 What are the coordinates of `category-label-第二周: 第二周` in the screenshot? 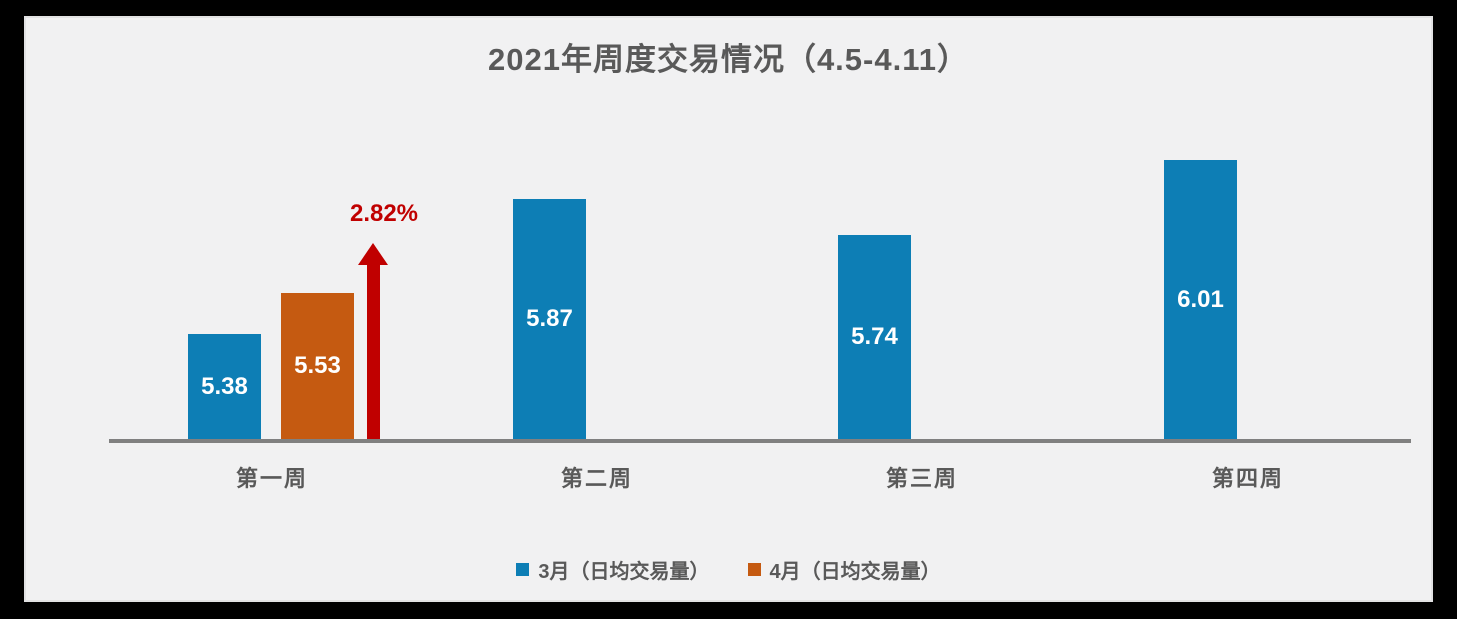 It's located at (596, 478).